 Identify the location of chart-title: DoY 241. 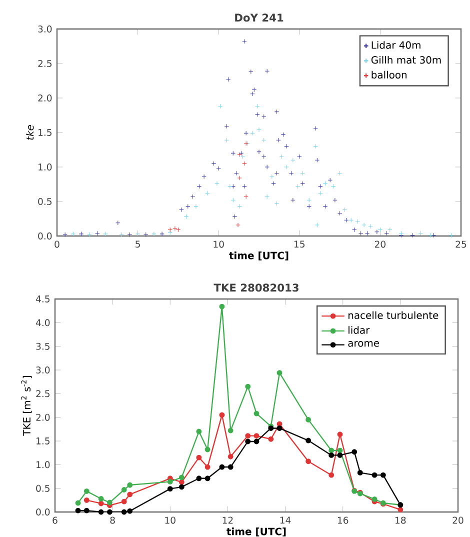
(259, 18).